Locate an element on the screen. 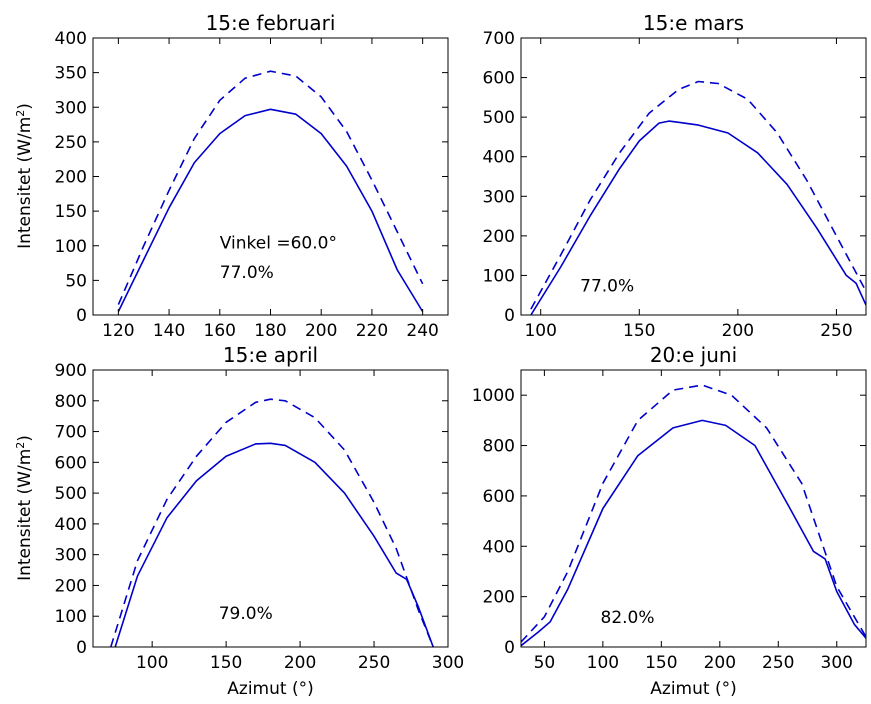 Image resolution: width=871 pixels, height=704 pixels. chart-title: 15:e april is located at coordinates (270, 355).